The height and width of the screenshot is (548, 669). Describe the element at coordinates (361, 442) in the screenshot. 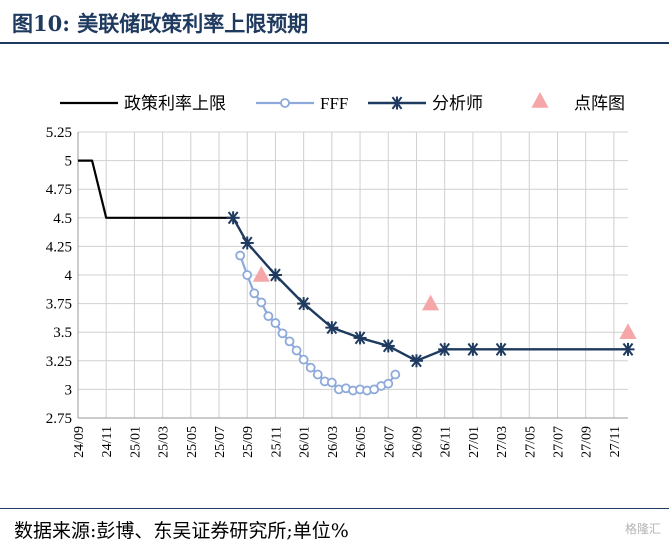

I see `x-tick-label: 26/05` at that location.